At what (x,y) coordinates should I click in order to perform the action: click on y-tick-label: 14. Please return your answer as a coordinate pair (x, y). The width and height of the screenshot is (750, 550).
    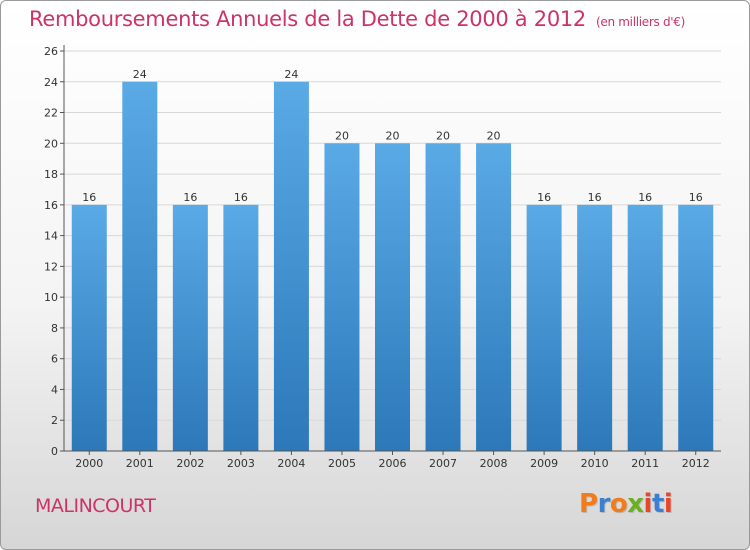
    Looking at the image, I should click on (51, 236).